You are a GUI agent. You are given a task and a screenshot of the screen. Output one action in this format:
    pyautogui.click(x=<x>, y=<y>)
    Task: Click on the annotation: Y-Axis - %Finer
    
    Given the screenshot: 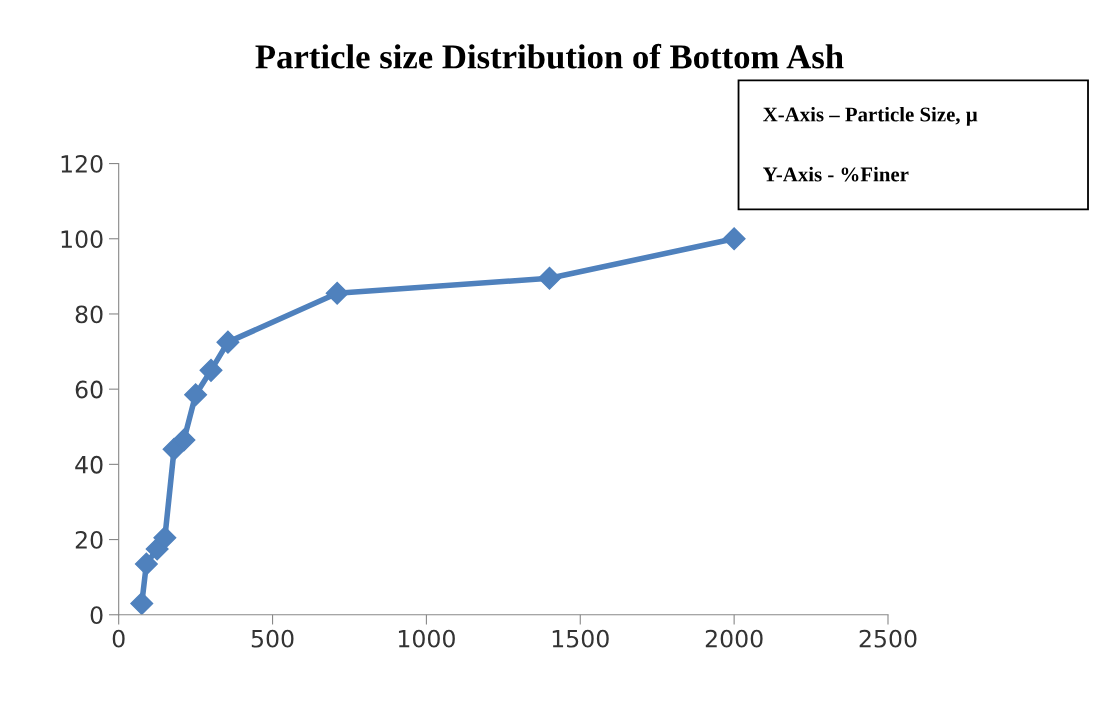 What is the action you would take?
    pyautogui.click(x=836, y=174)
    